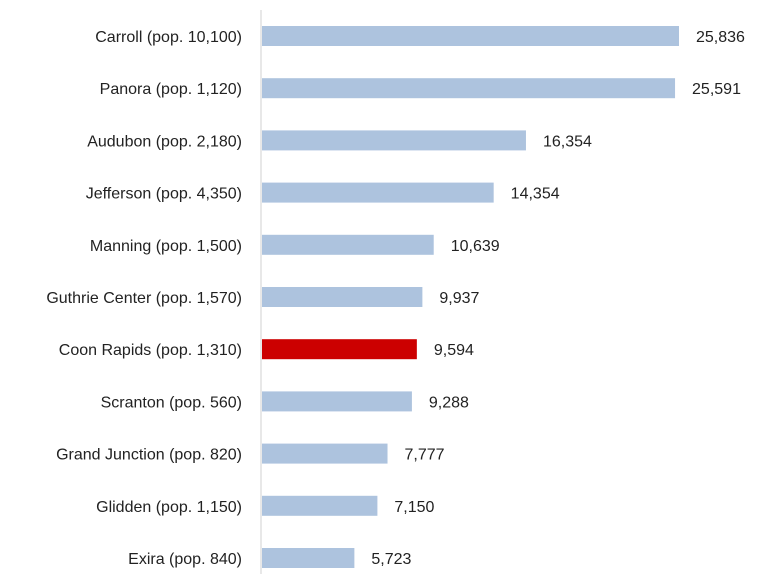 The width and height of the screenshot is (761, 574). What do you see at coordinates (171, 89) in the screenshot?
I see `category-label-1: Panora (pop. 1,120)` at bounding box center [171, 89].